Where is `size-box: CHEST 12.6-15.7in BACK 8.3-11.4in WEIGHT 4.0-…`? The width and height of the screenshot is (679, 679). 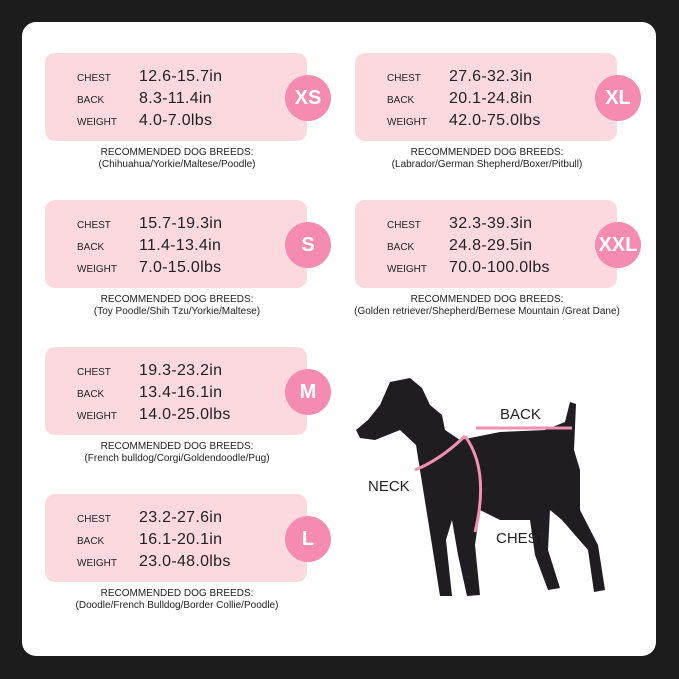
size-box: CHEST 12.6-15.7in BACK 8.3-11.4in WEIGHT 4.0-… is located at coordinates (188, 97).